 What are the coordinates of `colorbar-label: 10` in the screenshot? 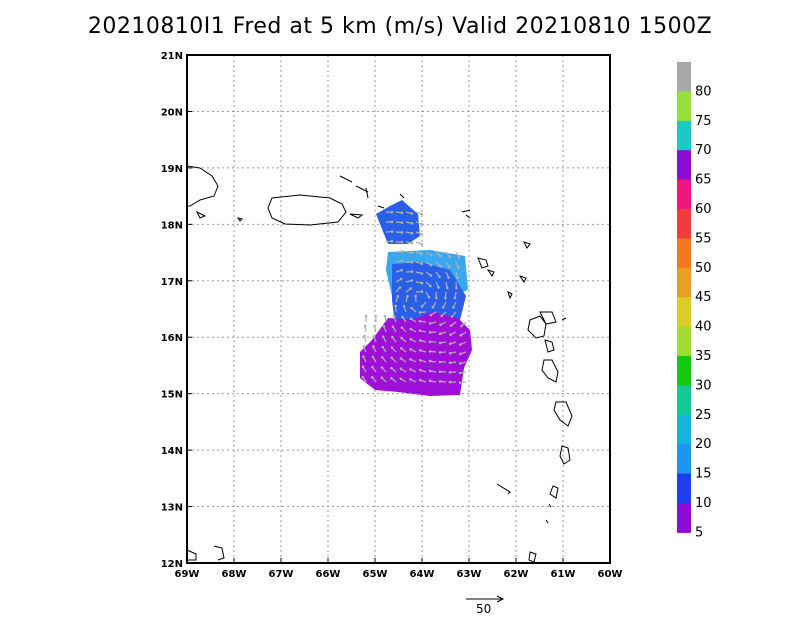 It's located at (703, 503).